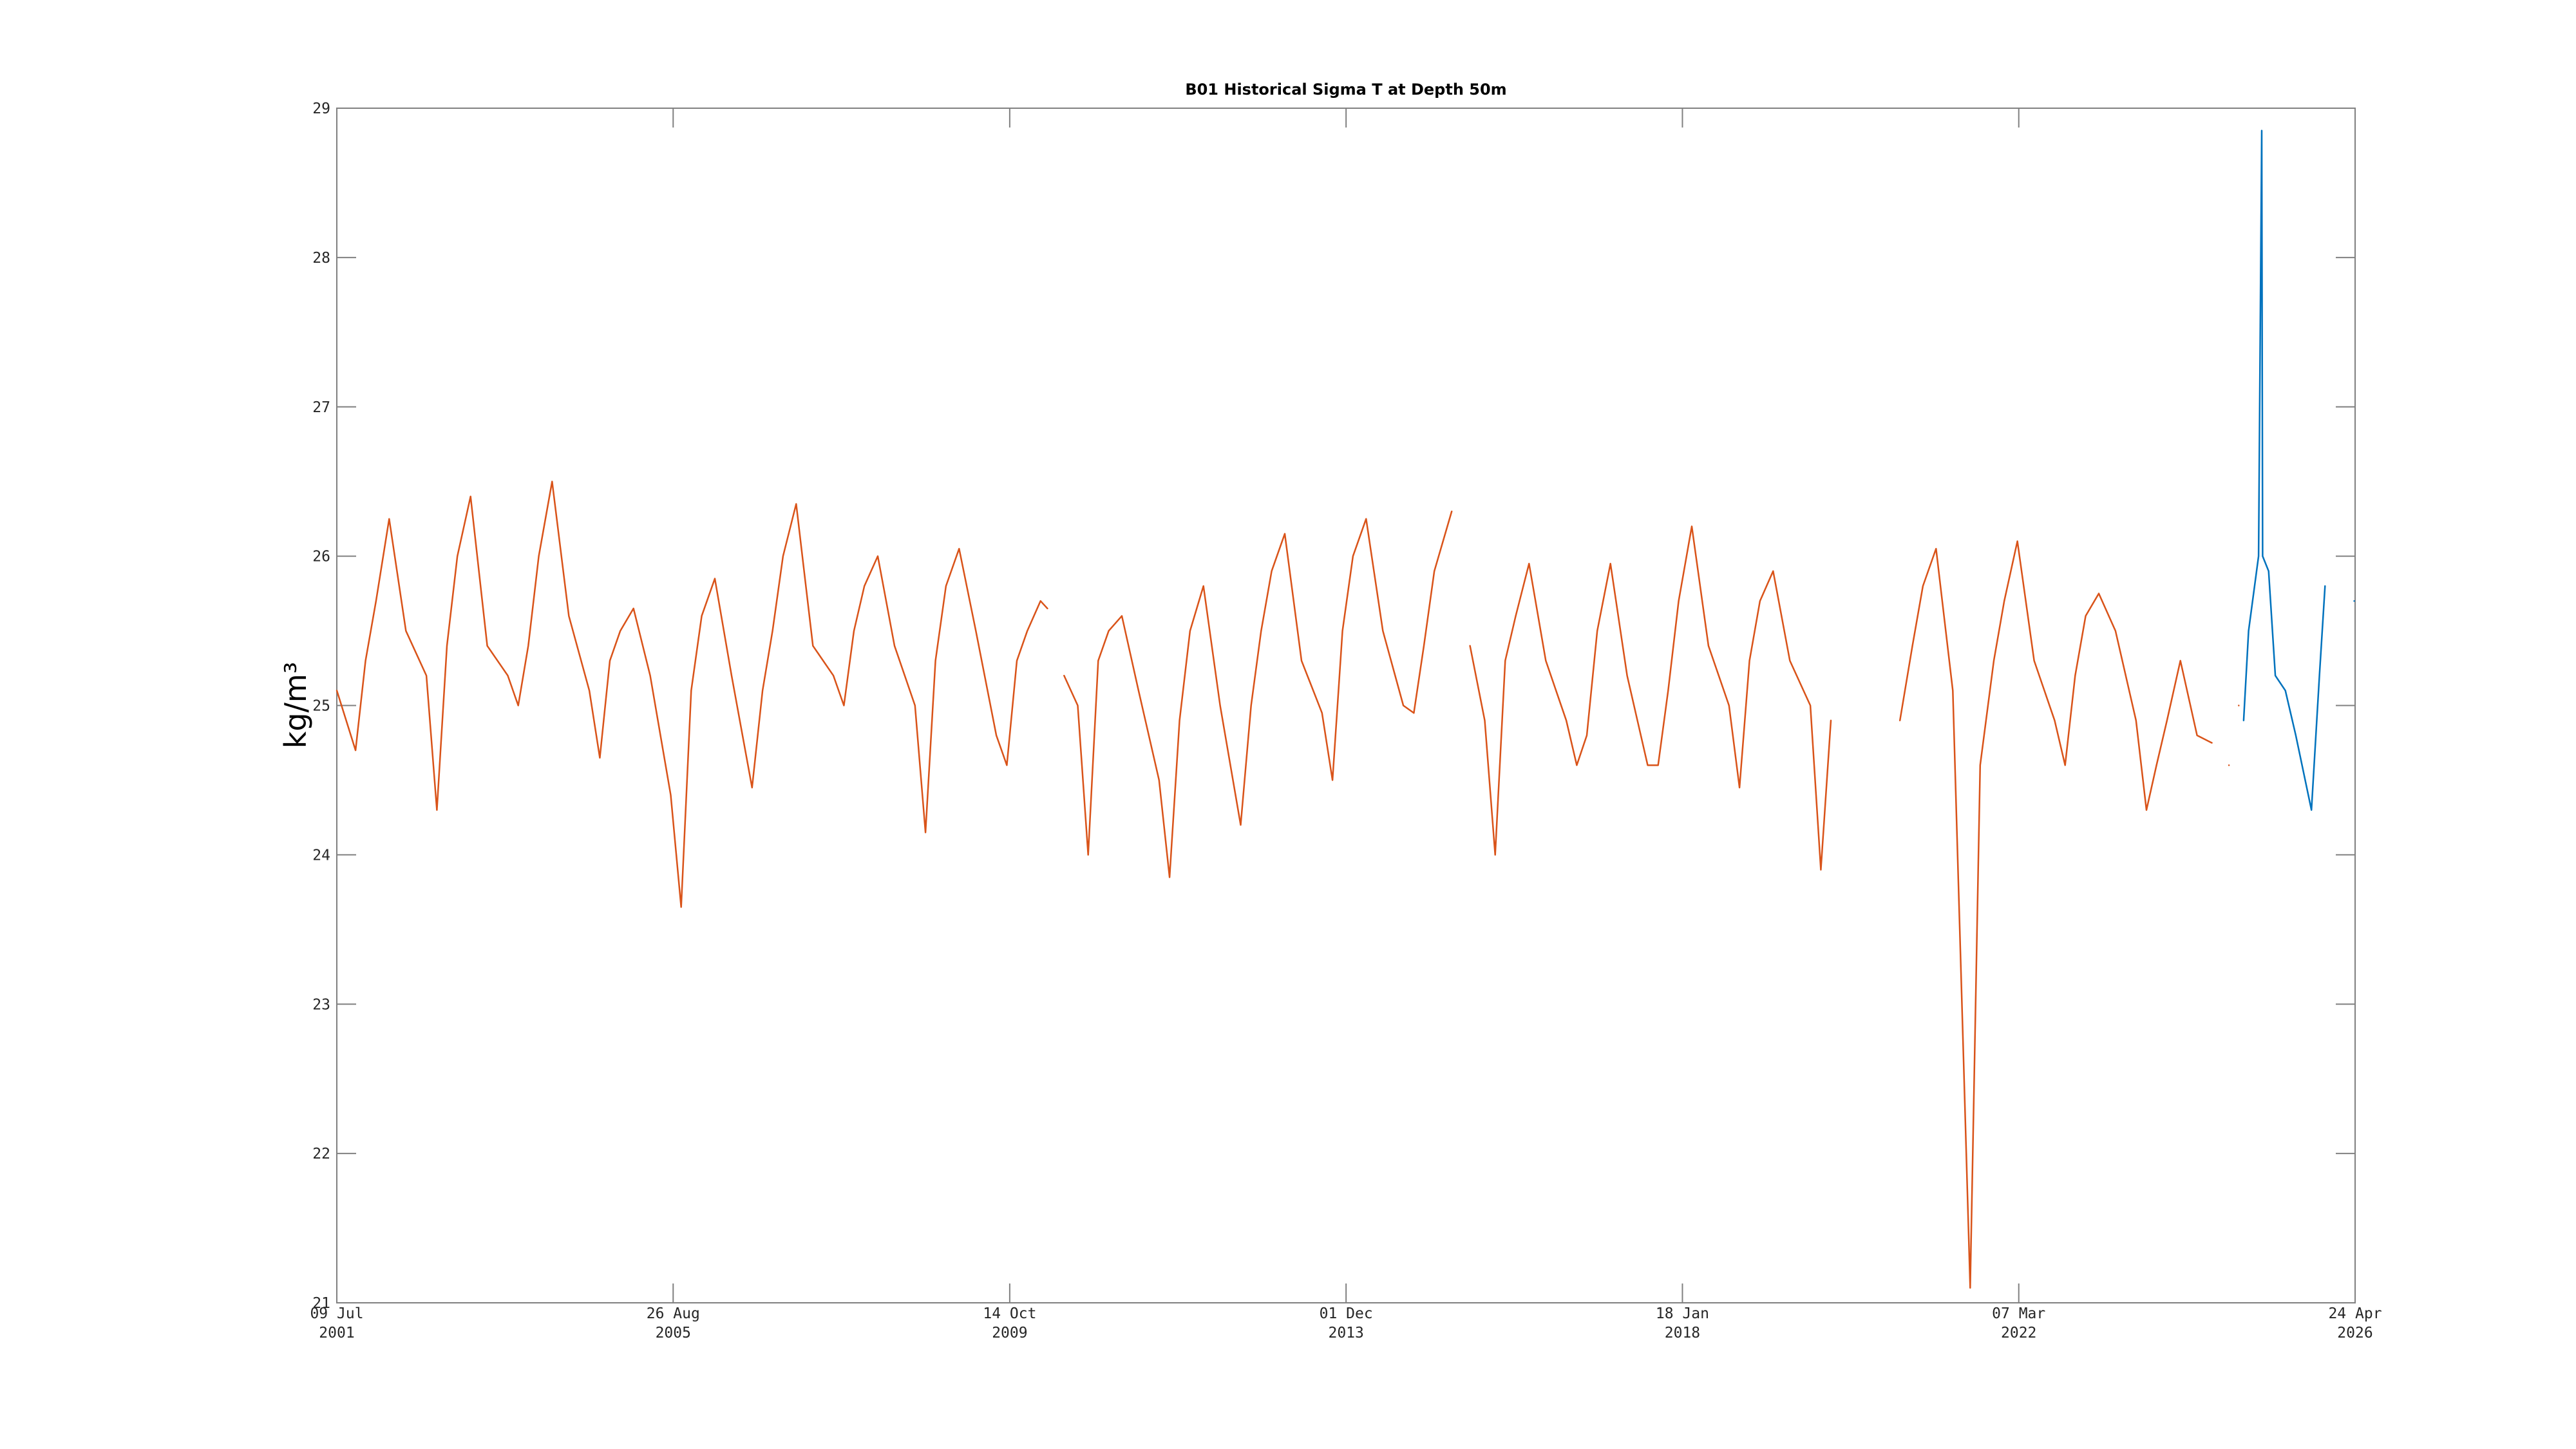 The image size is (2576, 1449). I want to click on y-tick-label: 24, so click(321, 855).